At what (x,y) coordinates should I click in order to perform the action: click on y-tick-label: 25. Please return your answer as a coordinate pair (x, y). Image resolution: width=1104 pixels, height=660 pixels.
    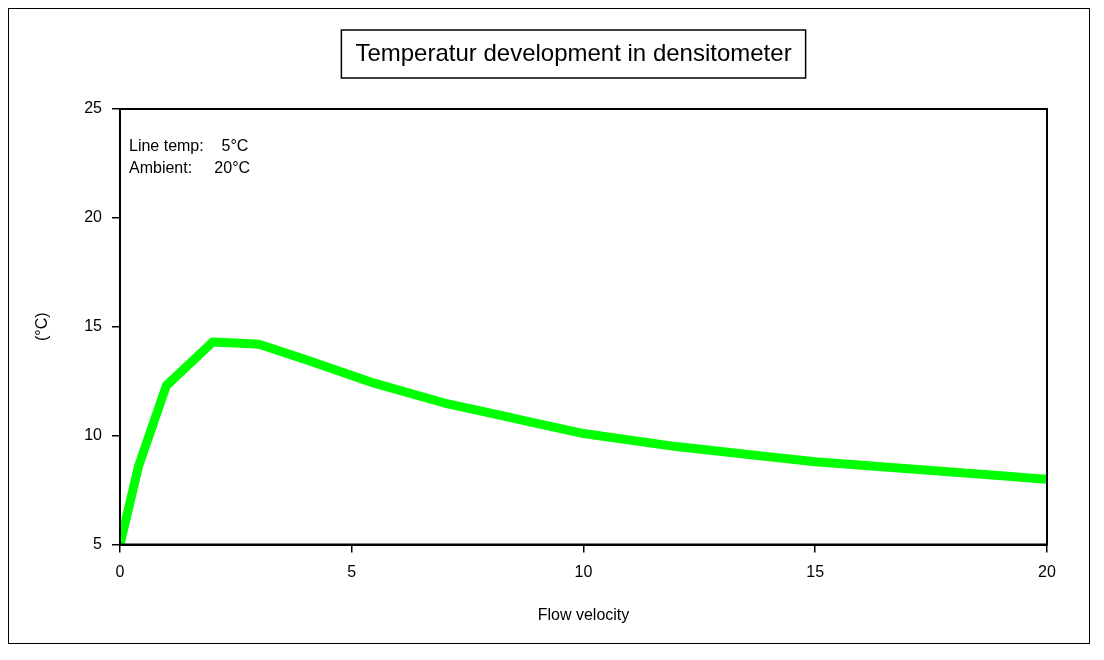
    Looking at the image, I should click on (93, 108).